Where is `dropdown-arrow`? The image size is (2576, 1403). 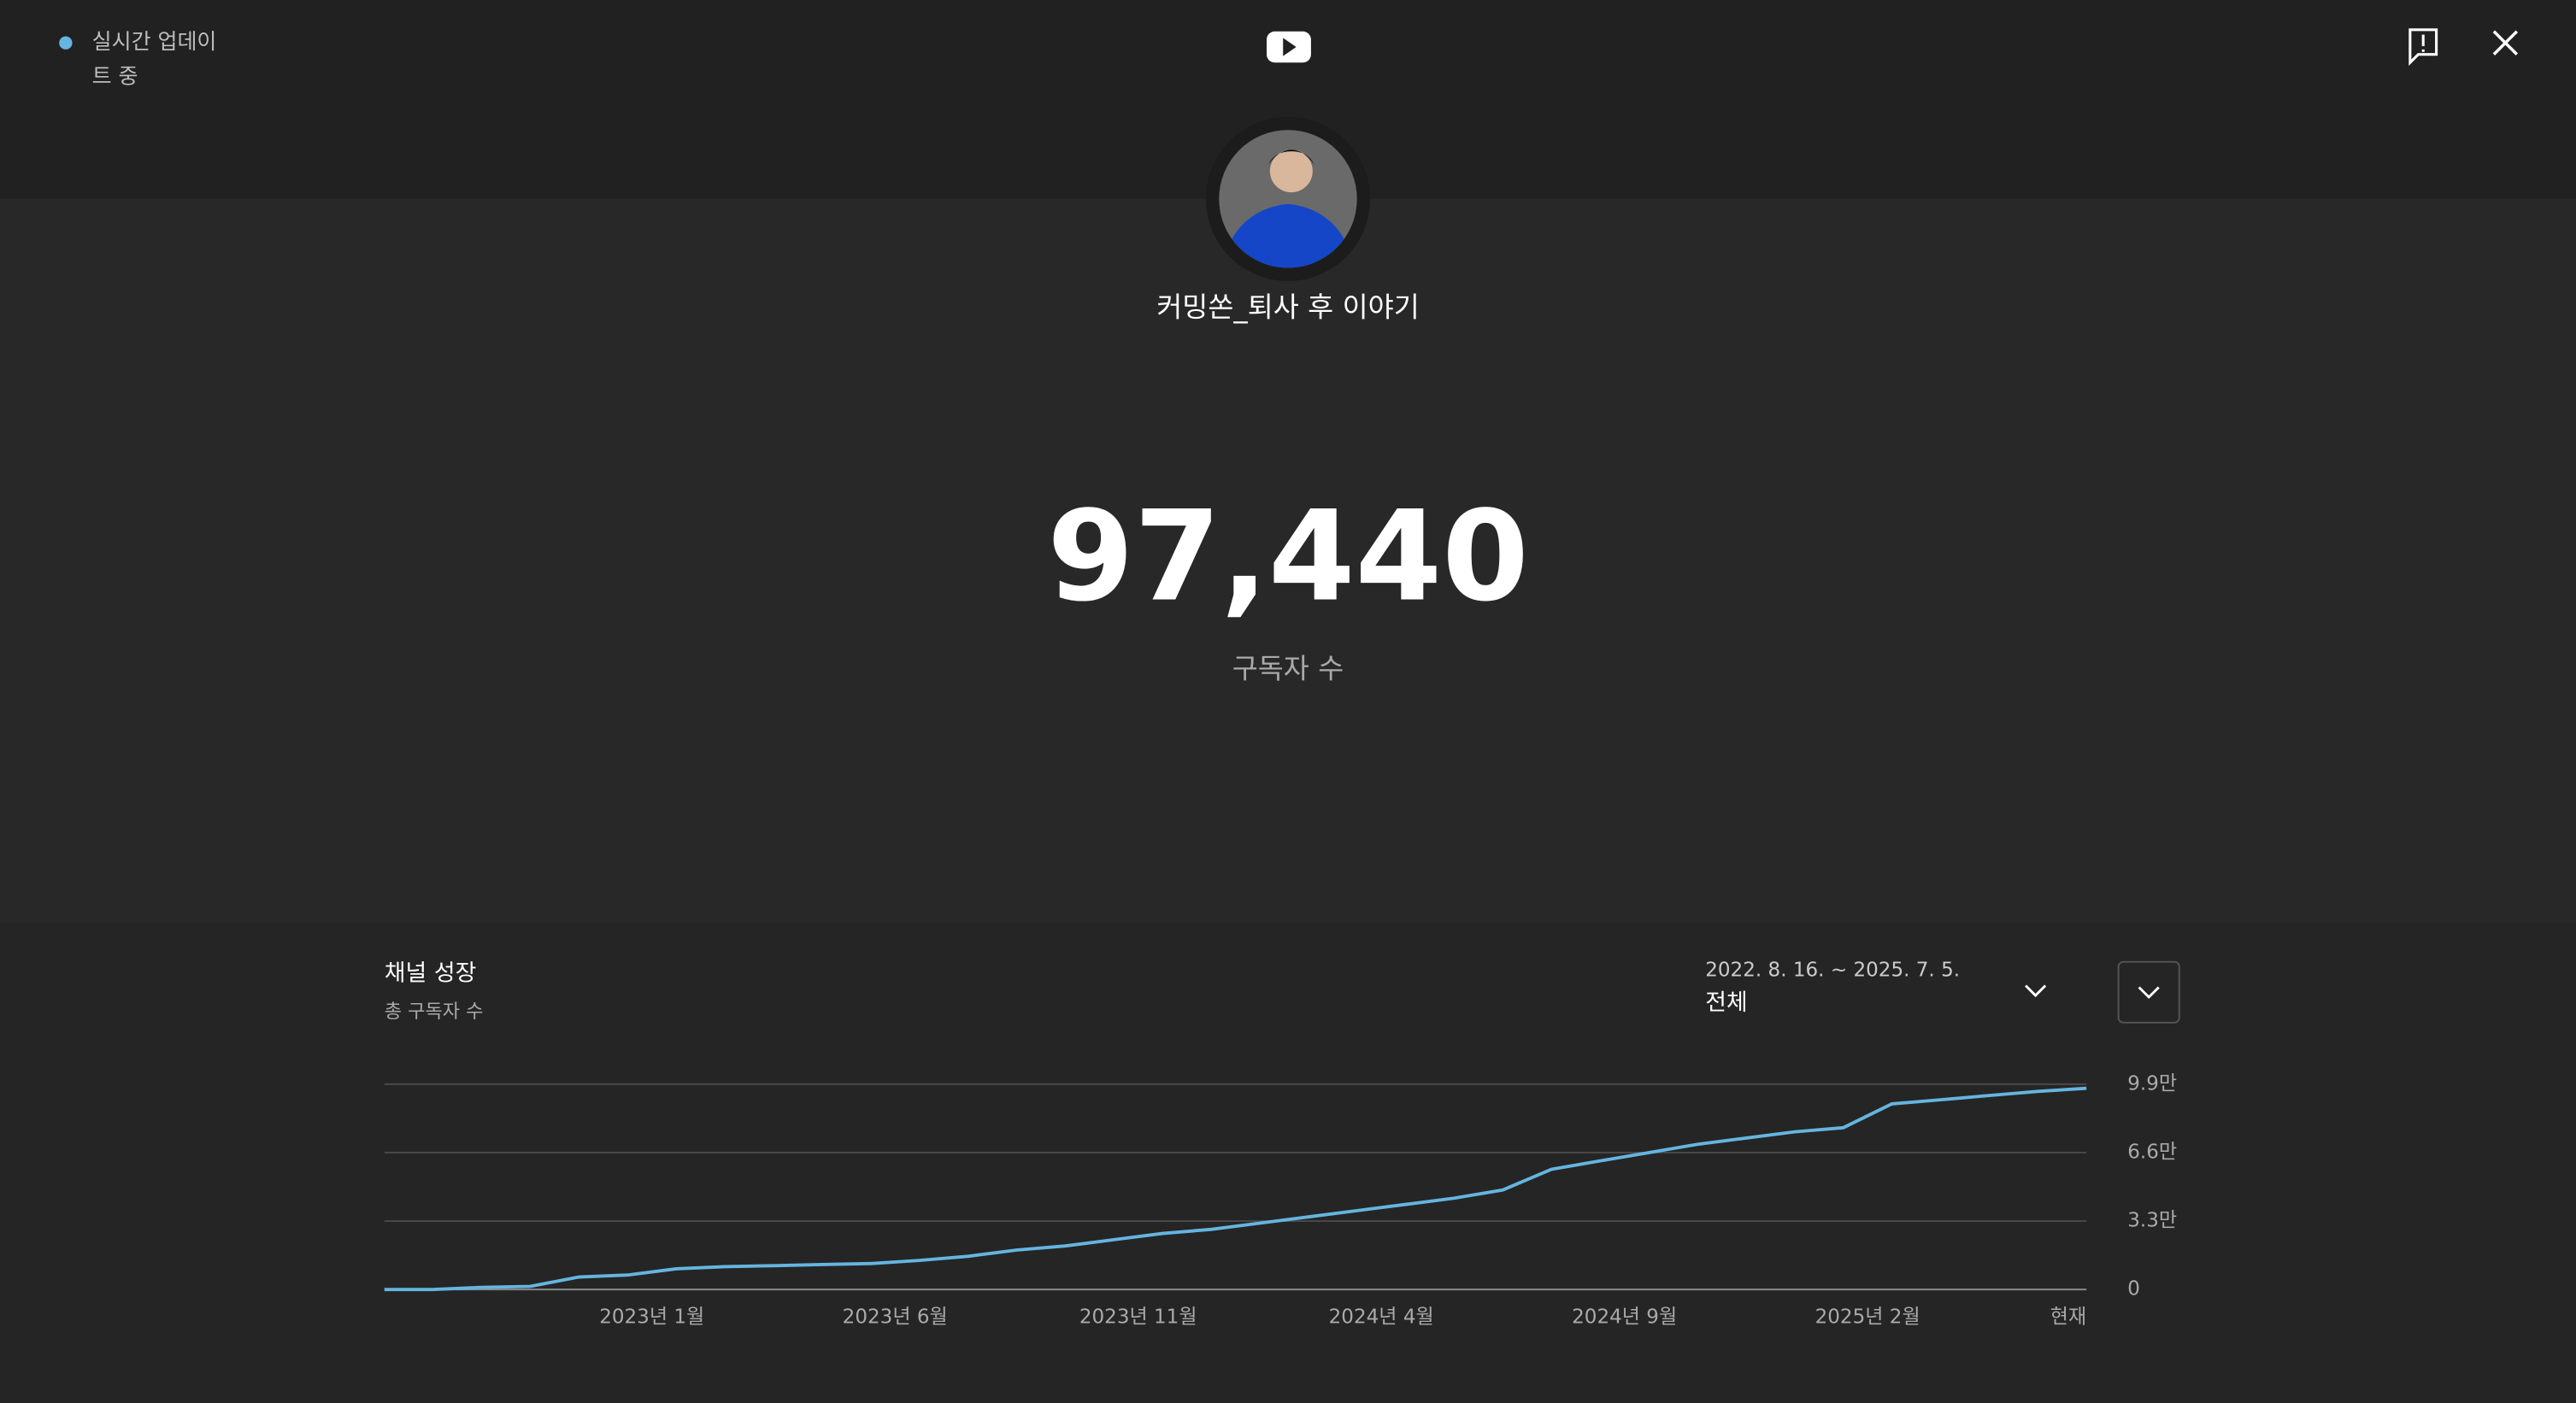 dropdown-arrow is located at coordinates (2036, 991).